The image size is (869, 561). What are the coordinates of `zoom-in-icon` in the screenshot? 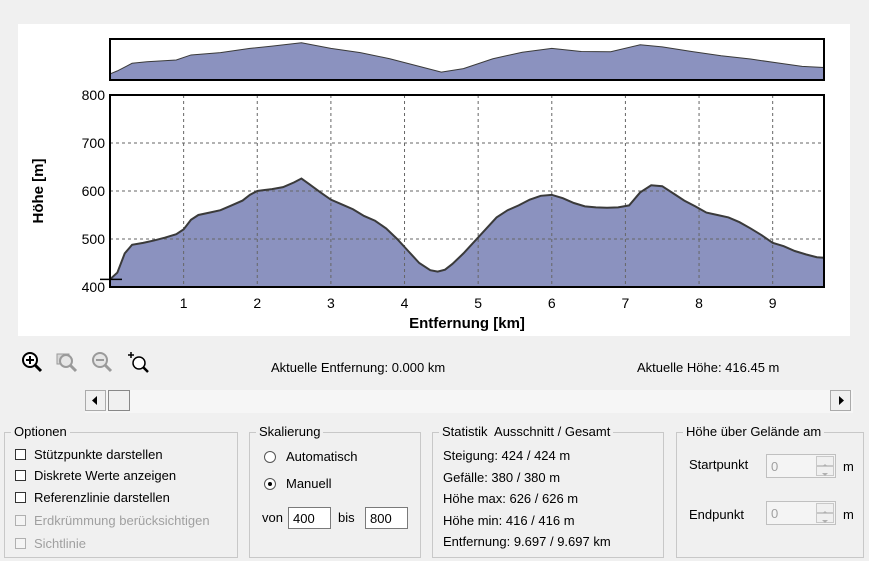 It's located at (32, 362).